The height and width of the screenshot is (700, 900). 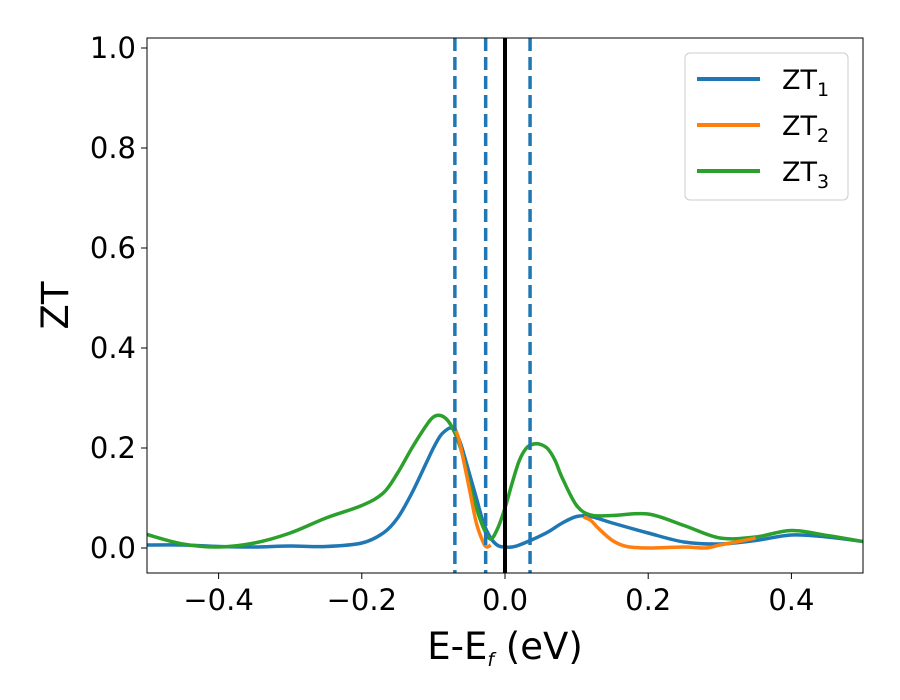 What do you see at coordinates (805, 129) in the screenshot?
I see `legend-entry-2: ZT2` at bounding box center [805, 129].